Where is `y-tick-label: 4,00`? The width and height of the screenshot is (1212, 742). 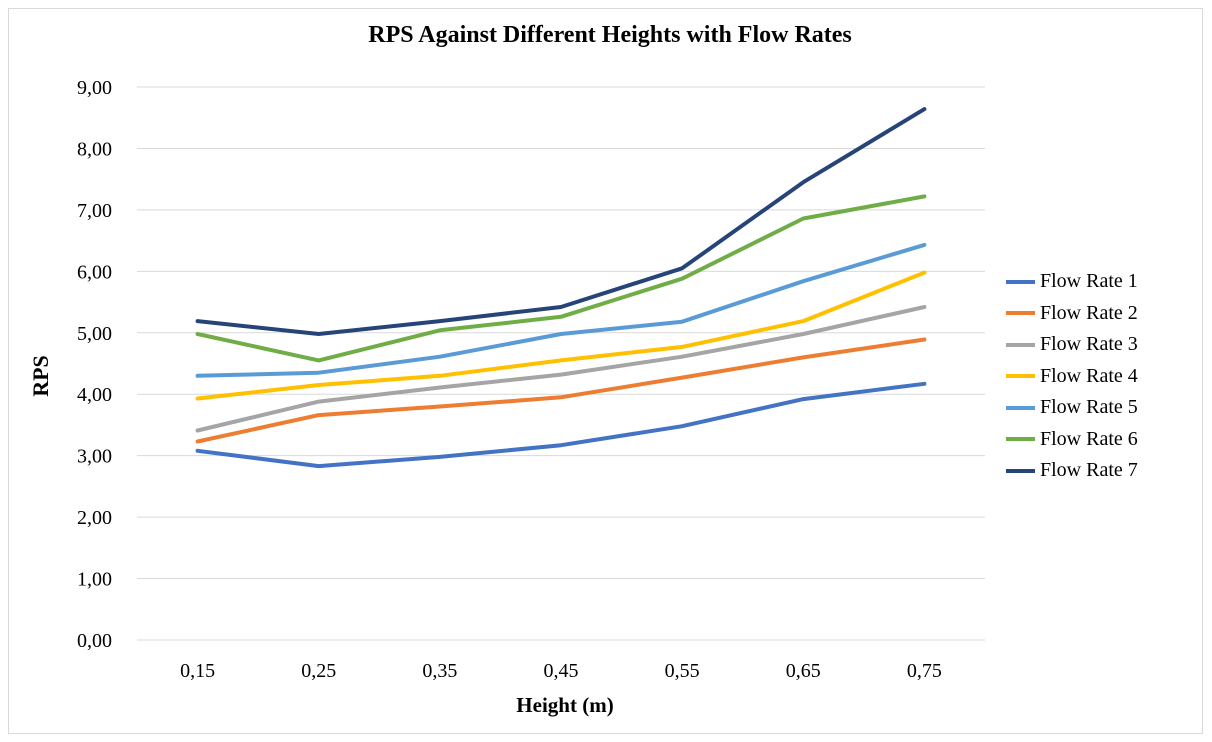
y-tick-label: 4,00 is located at coordinates (94, 395).